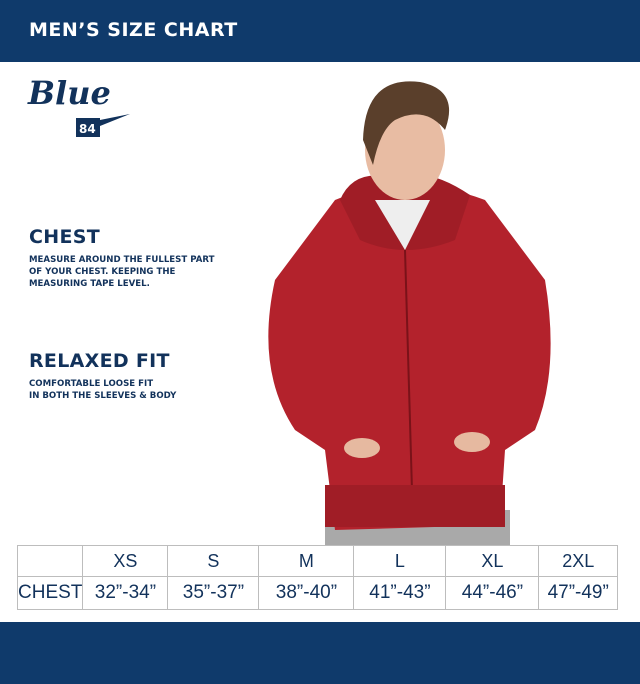  Describe the element at coordinates (306, 561) in the screenshot. I see `size-header: M` at that location.